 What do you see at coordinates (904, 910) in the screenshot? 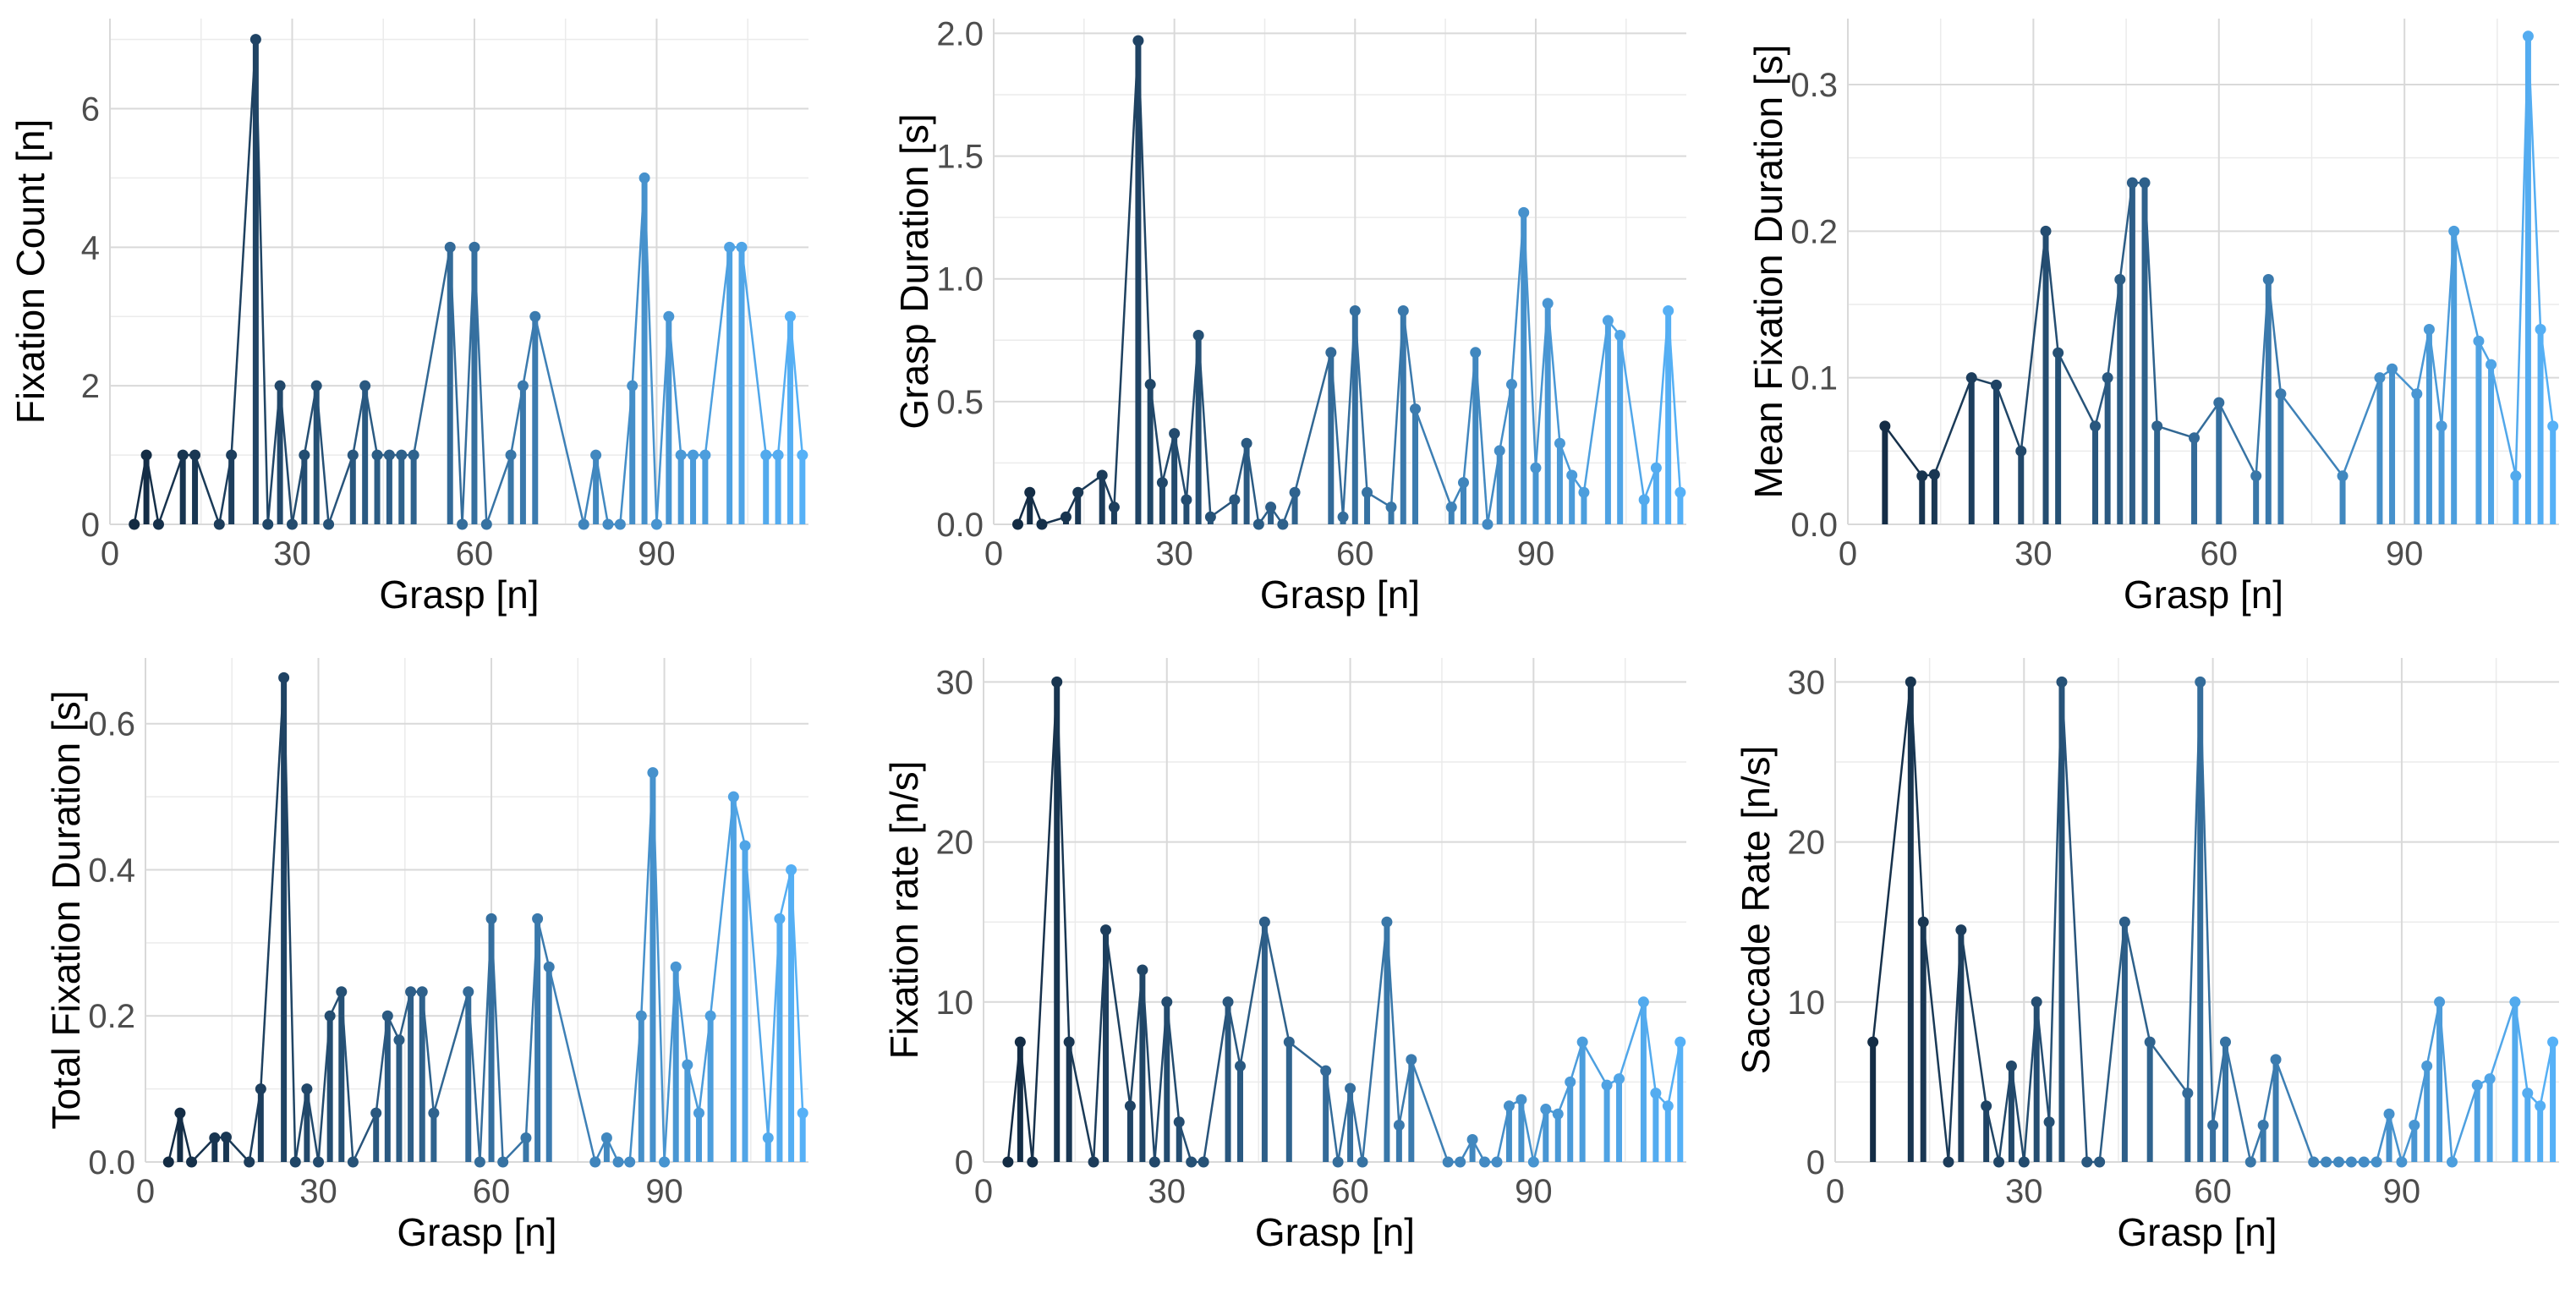
I see `y-axis-title: Fixation rate [n/s]` at bounding box center [904, 910].